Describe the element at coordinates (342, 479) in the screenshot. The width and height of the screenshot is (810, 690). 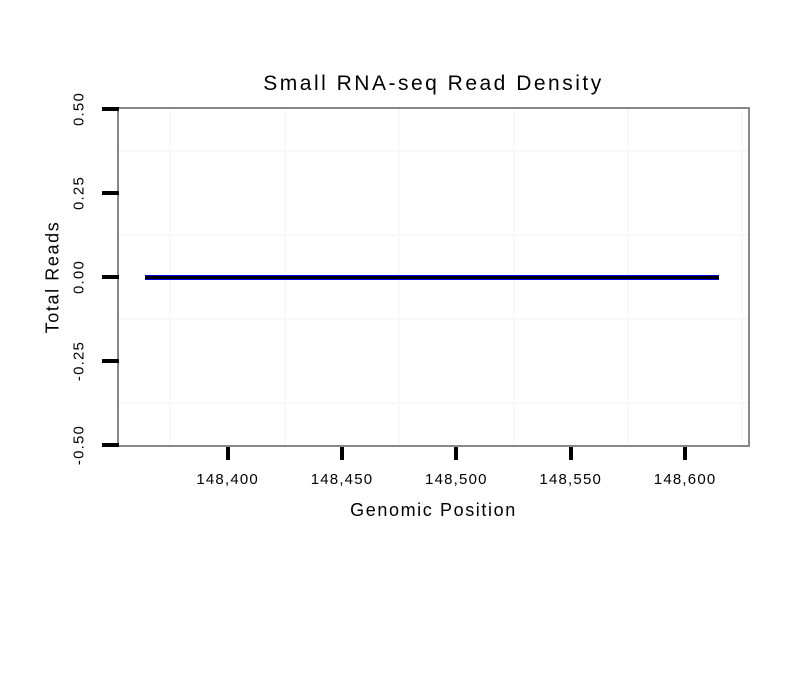
I see `x-tick-label: 148,450` at that location.